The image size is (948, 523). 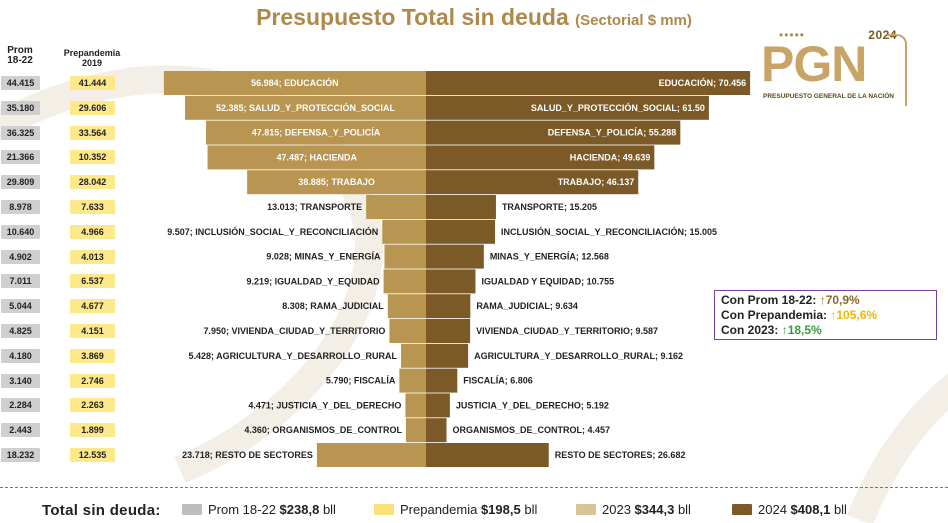 I want to click on prom-value-cell: 7.011, so click(x=20, y=281).